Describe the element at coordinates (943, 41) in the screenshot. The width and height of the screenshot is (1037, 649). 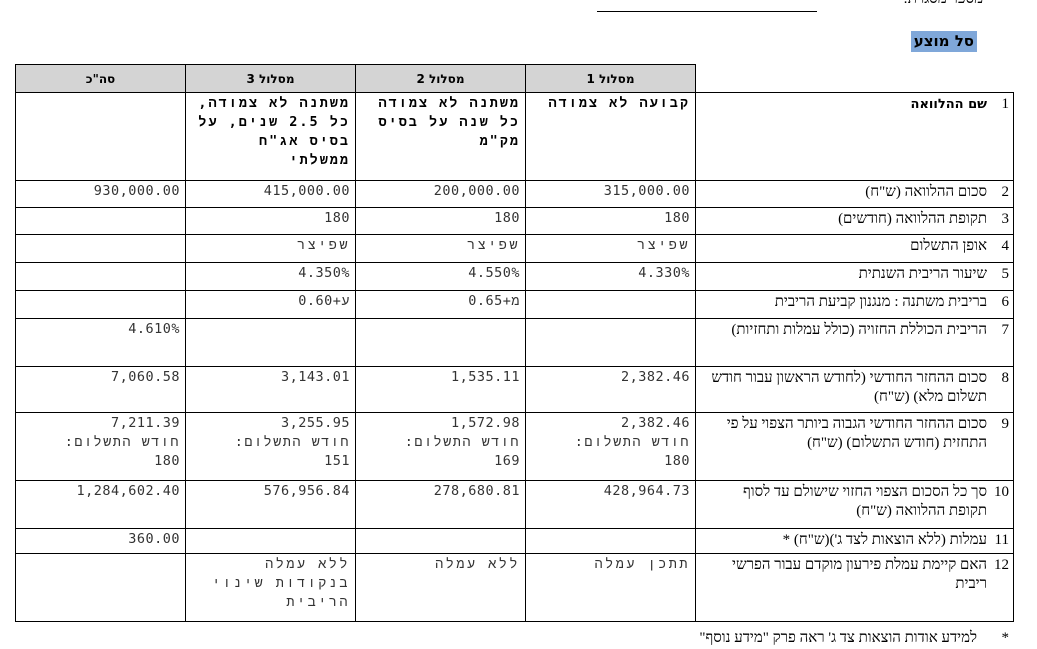
I see `section-title: סל מוצע` at that location.